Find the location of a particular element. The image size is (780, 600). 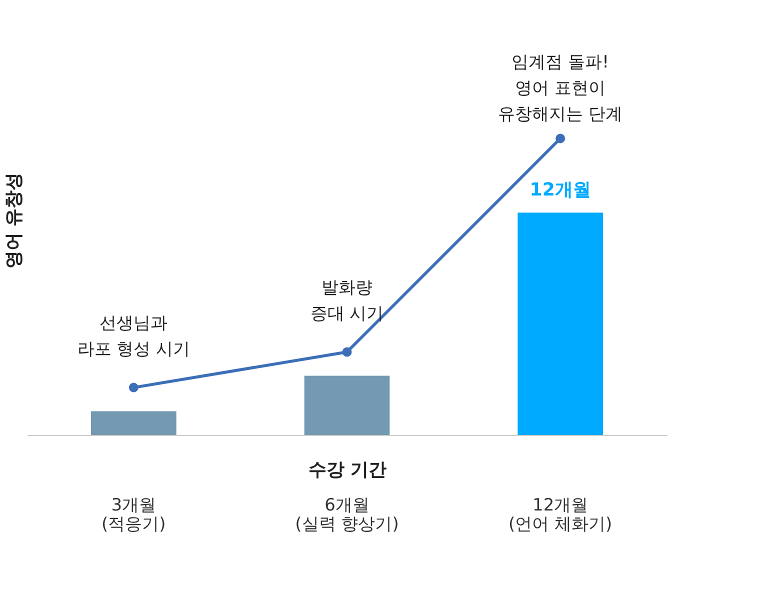

annotation: 발화량 증대 시기 is located at coordinates (347, 301).